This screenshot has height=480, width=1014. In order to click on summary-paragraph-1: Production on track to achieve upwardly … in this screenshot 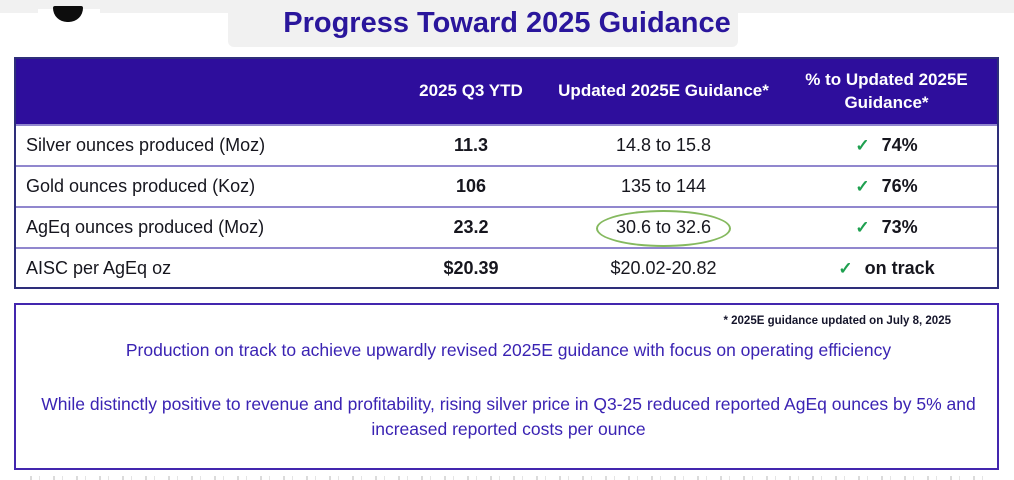, I will do `click(508, 350)`.